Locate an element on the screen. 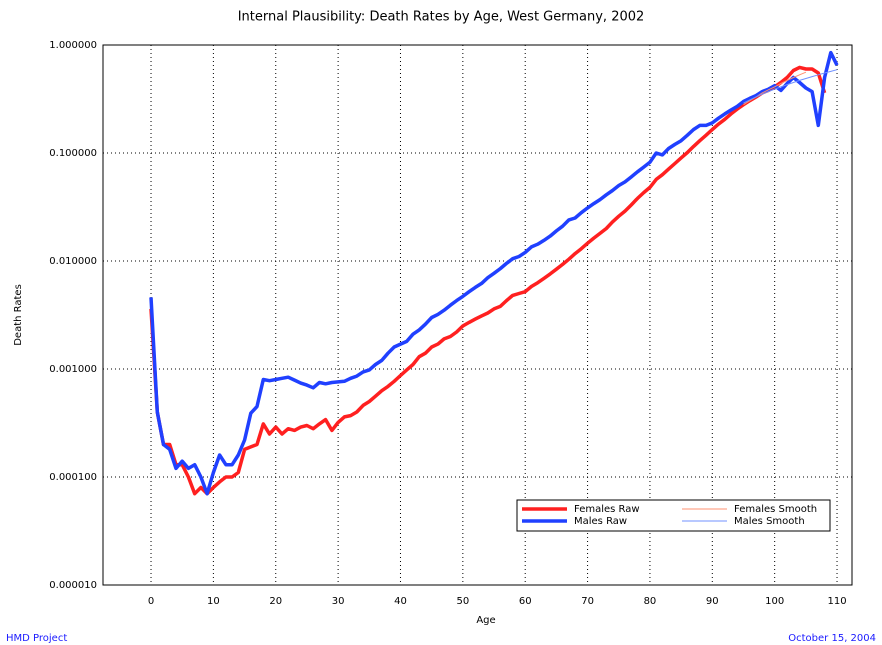 Image resolution: width=882 pixels, height=645 pixels. x-tick-label: 70 is located at coordinates (587, 601).